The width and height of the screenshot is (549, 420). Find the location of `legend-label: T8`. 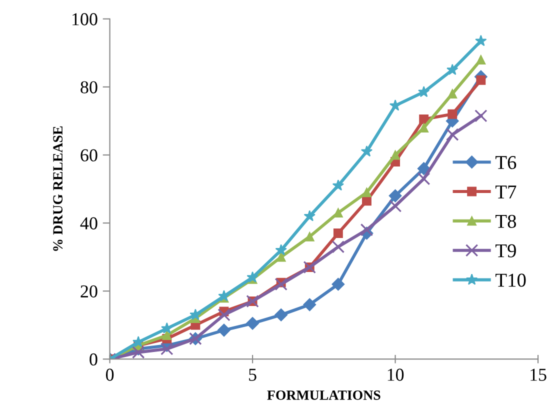

legend-label: T8 is located at coordinates (506, 221).